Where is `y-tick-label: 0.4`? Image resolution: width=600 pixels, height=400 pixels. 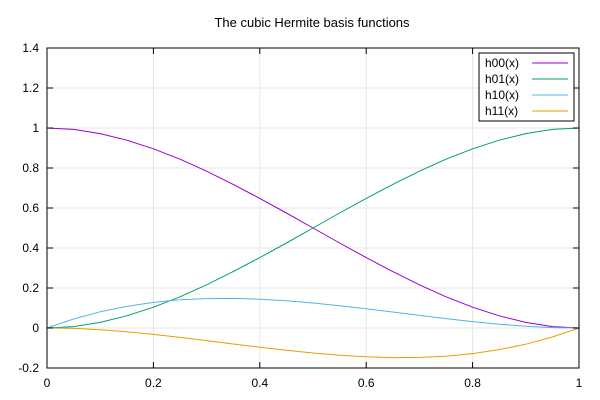
y-tick-label: 0.4 is located at coordinates (30, 248).